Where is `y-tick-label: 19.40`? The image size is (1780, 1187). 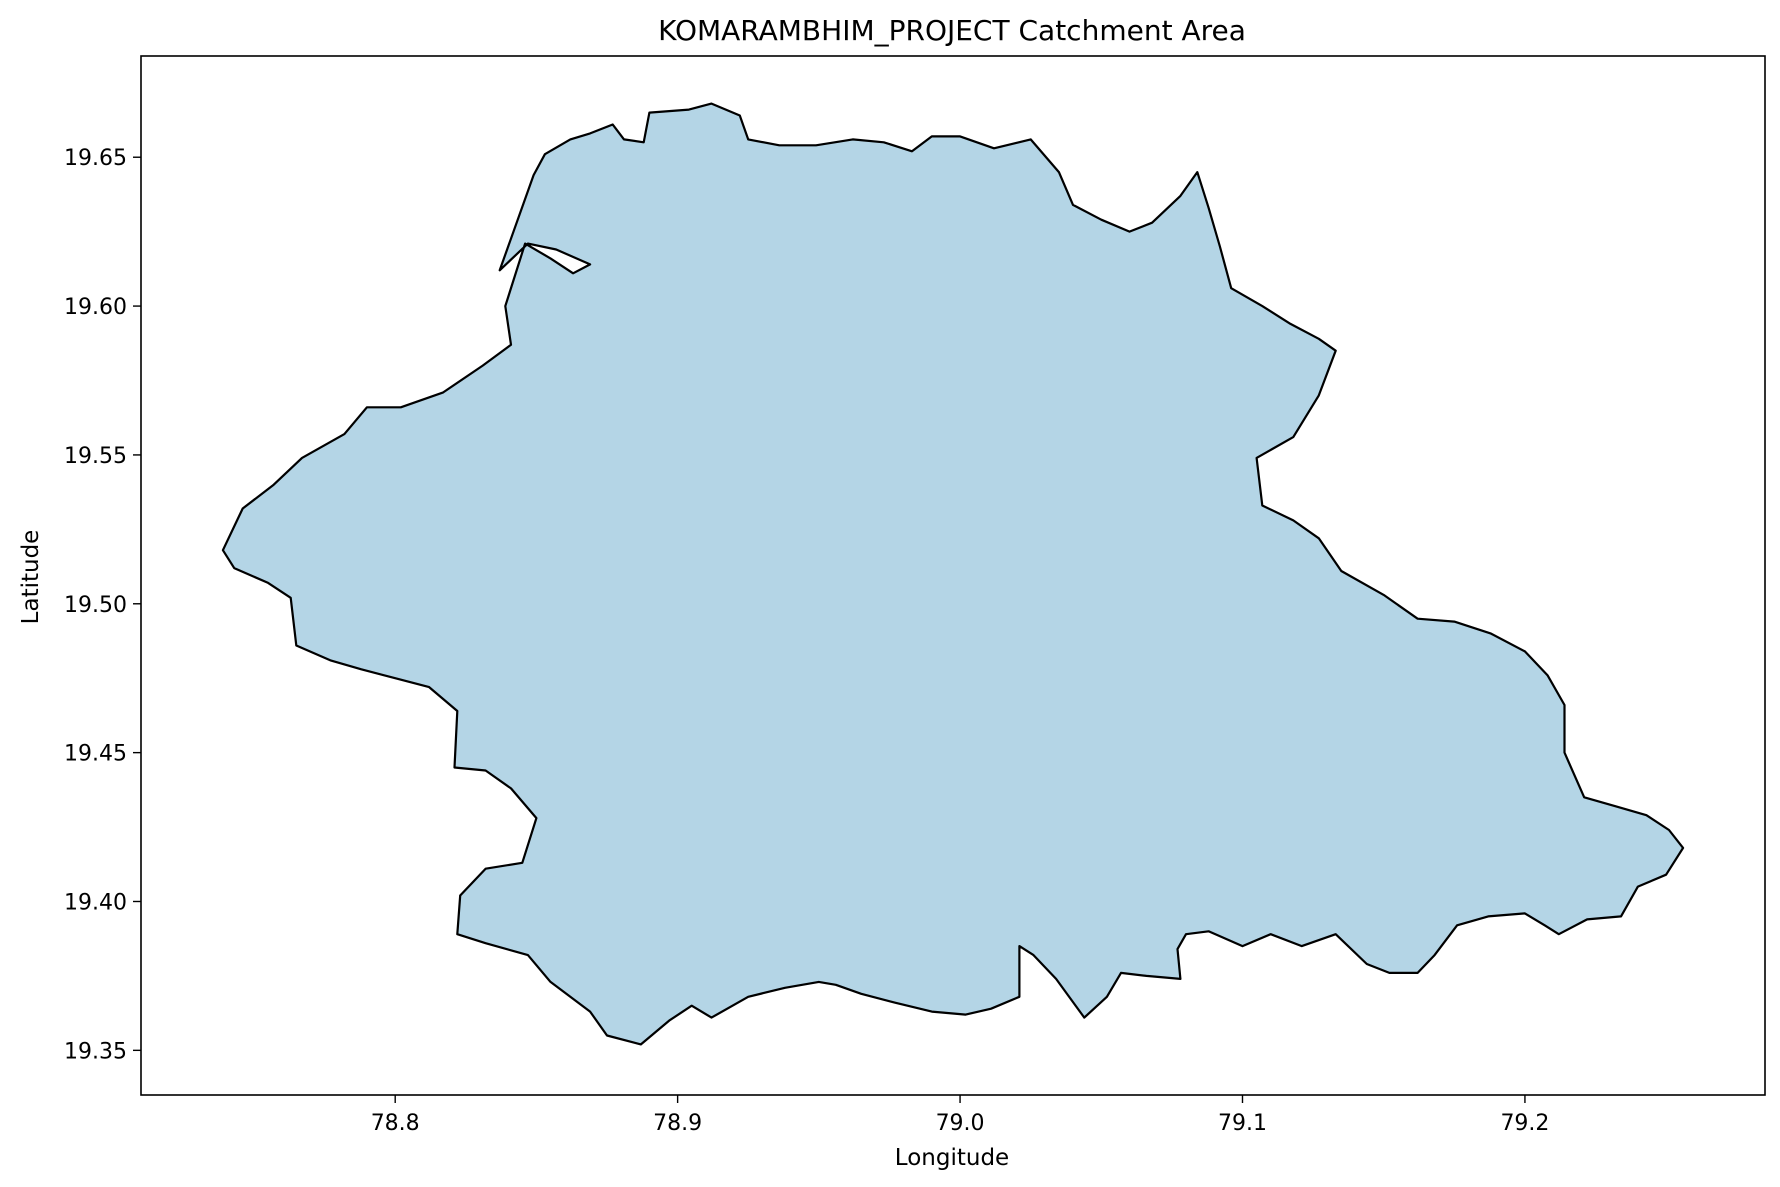
y-tick-label: 19.40 is located at coordinates (95, 902).